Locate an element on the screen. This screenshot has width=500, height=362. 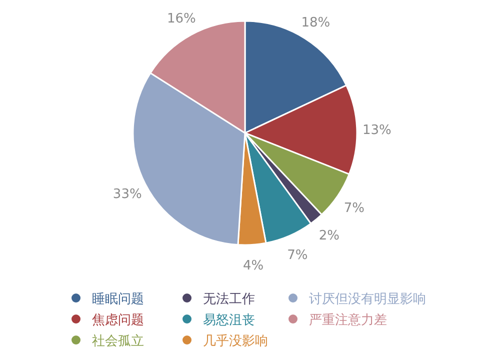
data-label: 18% is located at coordinates (315, 23).